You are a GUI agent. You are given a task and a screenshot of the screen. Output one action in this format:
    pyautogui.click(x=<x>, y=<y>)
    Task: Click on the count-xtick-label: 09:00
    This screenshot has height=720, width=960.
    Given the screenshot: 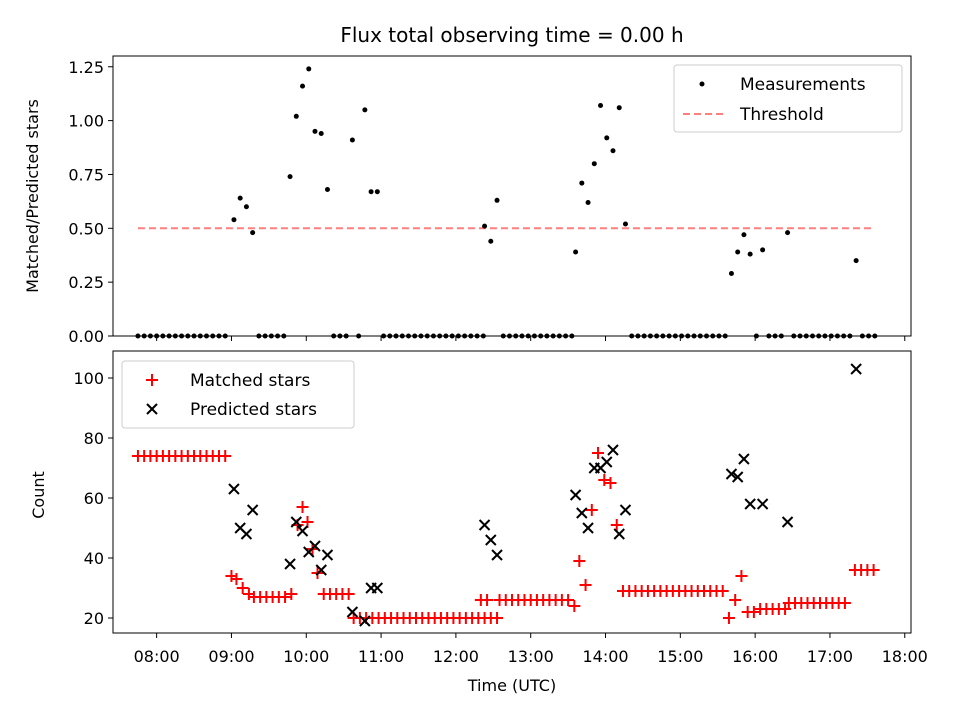 What is the action you would take?
    pyautogui.click(x=231, y=656)
    